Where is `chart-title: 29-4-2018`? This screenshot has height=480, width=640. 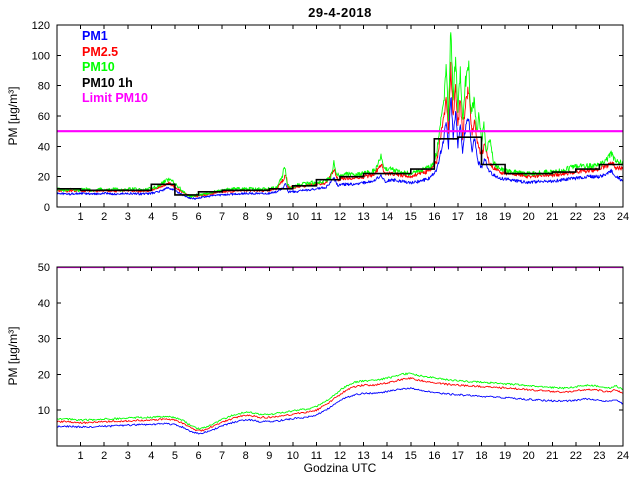
chart-title: 29-4-2018 is located at coordinates (340, 12).